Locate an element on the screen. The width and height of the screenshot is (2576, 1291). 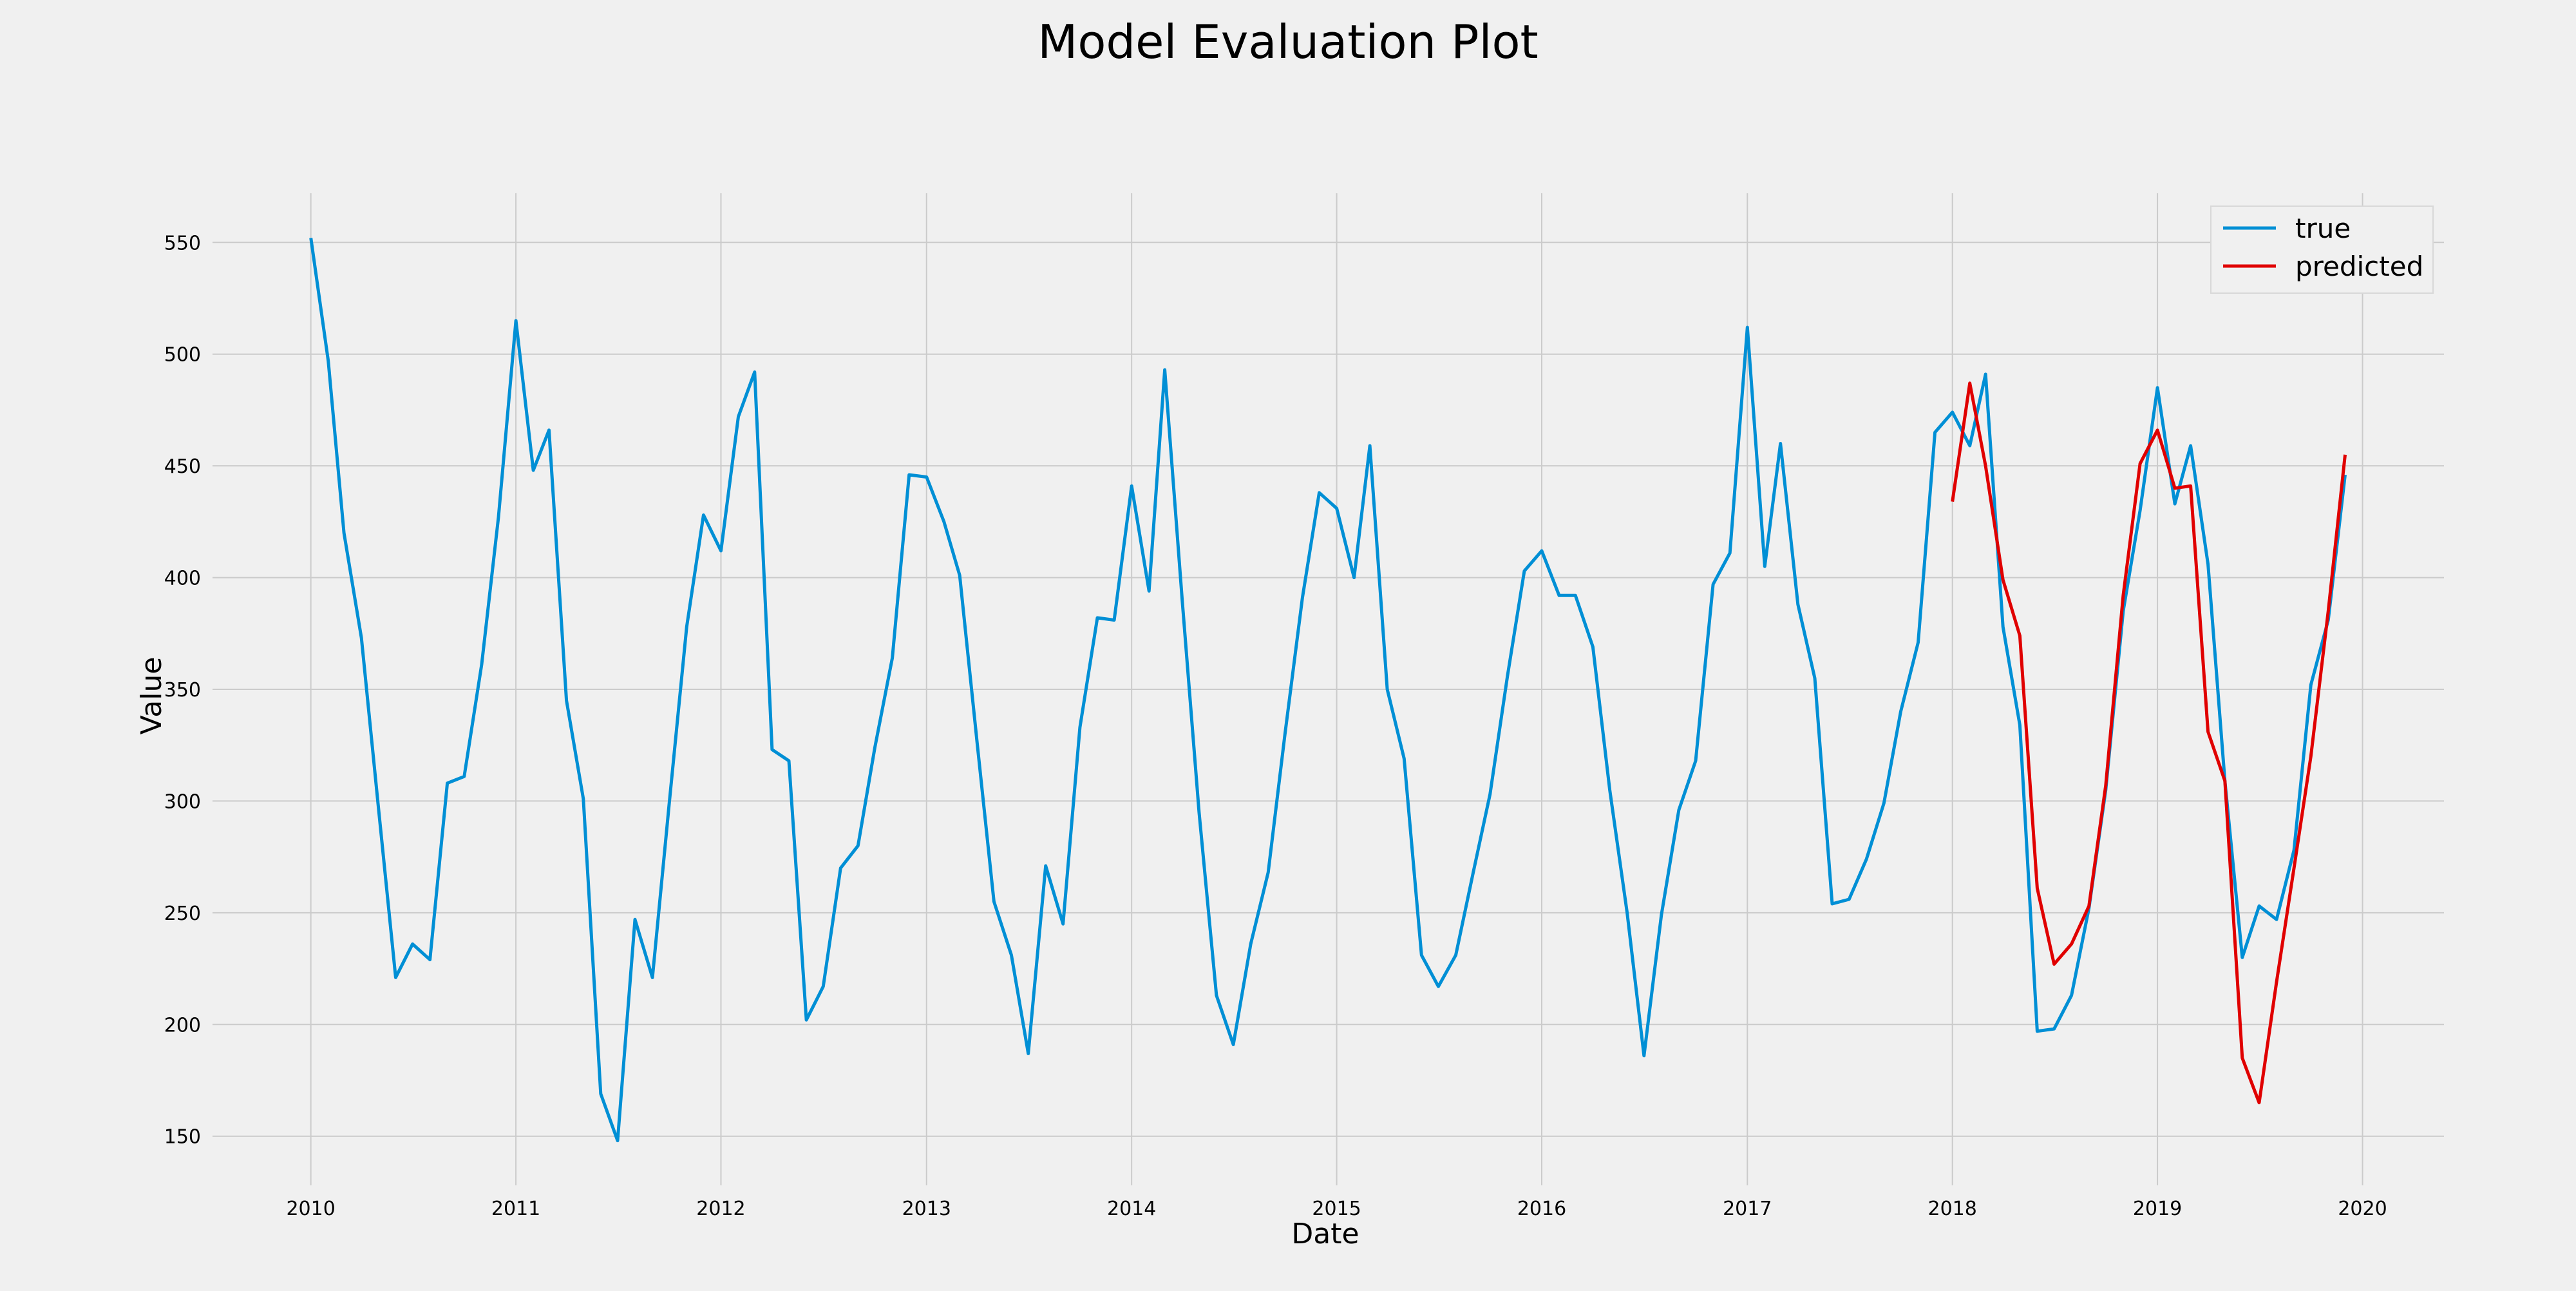
y-tick-label: 450 is located at coordinates (183, 466).